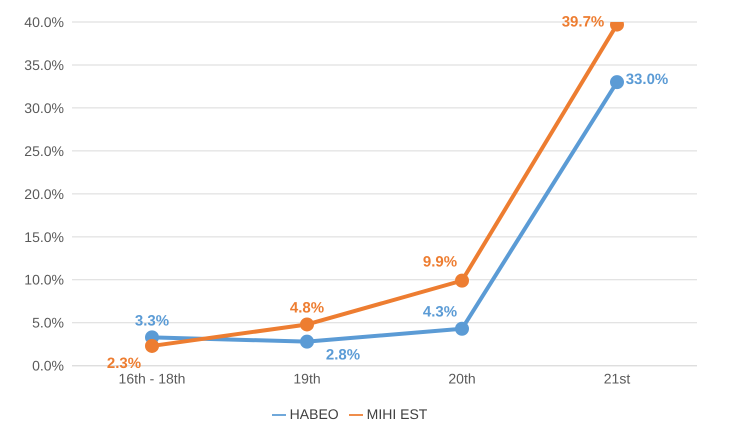 This screenshot has width=735, height=438. Describe the element at coordinates (440, 312) in the screenshot. I see `data-label: 4.3%` at that location.